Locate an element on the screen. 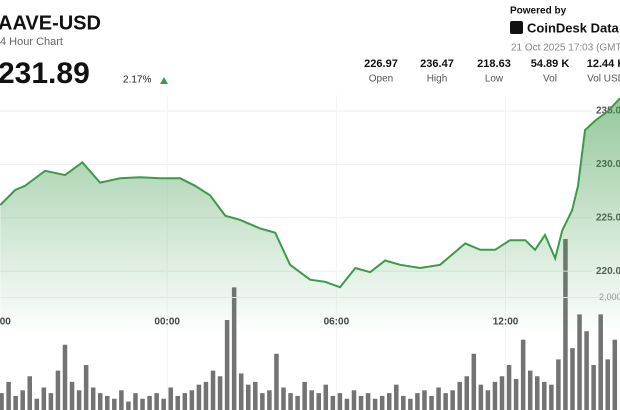  change: 2.17% is located at coordinates (137, 80).